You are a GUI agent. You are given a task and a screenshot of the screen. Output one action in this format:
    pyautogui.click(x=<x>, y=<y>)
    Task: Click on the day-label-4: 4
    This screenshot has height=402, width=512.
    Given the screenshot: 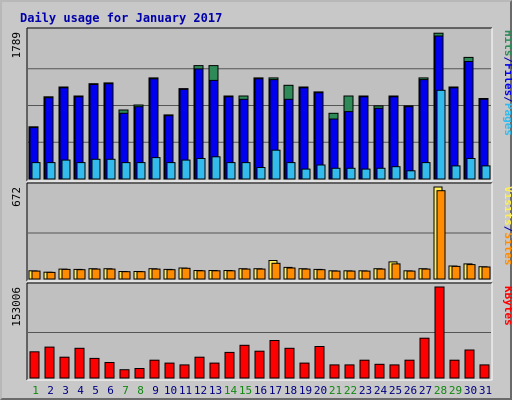 What is the action you would take?
    pyautogui.click(x=80, y=390)
    